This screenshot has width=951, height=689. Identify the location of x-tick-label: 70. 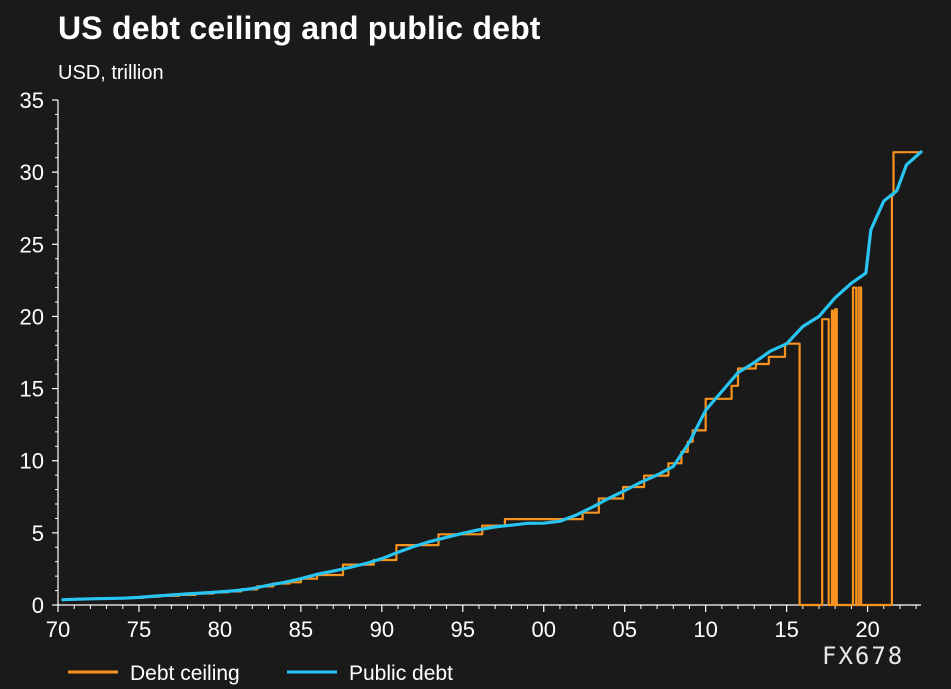
(58, 629).